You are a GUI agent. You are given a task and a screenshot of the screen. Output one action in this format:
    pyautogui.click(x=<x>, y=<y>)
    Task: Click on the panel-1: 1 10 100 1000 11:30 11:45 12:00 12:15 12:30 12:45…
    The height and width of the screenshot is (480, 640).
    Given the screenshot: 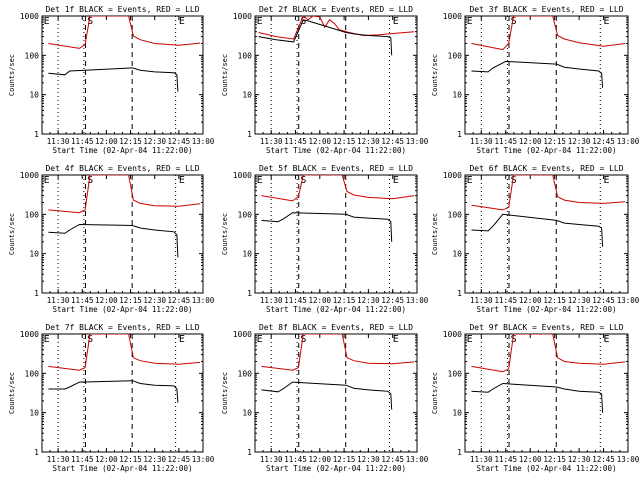 What is the action you would take?
    pyautogui.click(x=111, y=80)
    